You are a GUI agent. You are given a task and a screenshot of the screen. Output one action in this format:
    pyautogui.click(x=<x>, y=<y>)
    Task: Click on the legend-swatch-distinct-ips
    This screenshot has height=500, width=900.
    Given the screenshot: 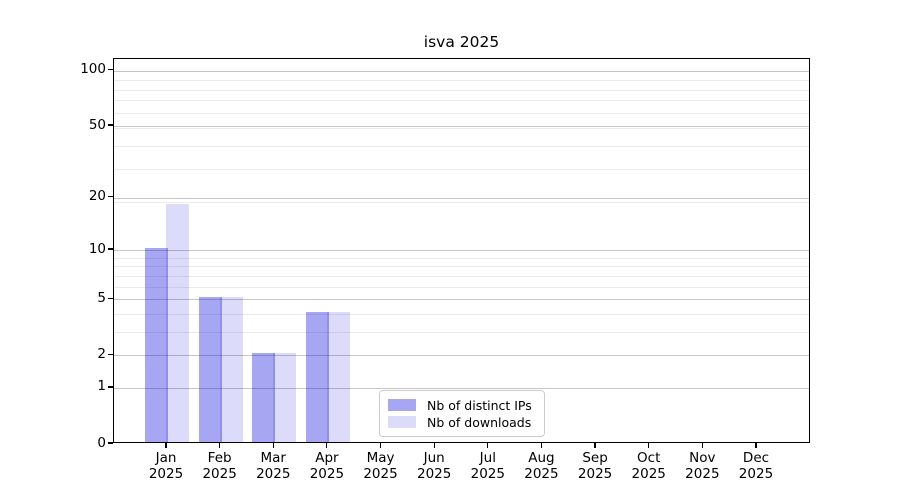 What is the action you would take?
    pyautogui.click(x=402, y=405)
    